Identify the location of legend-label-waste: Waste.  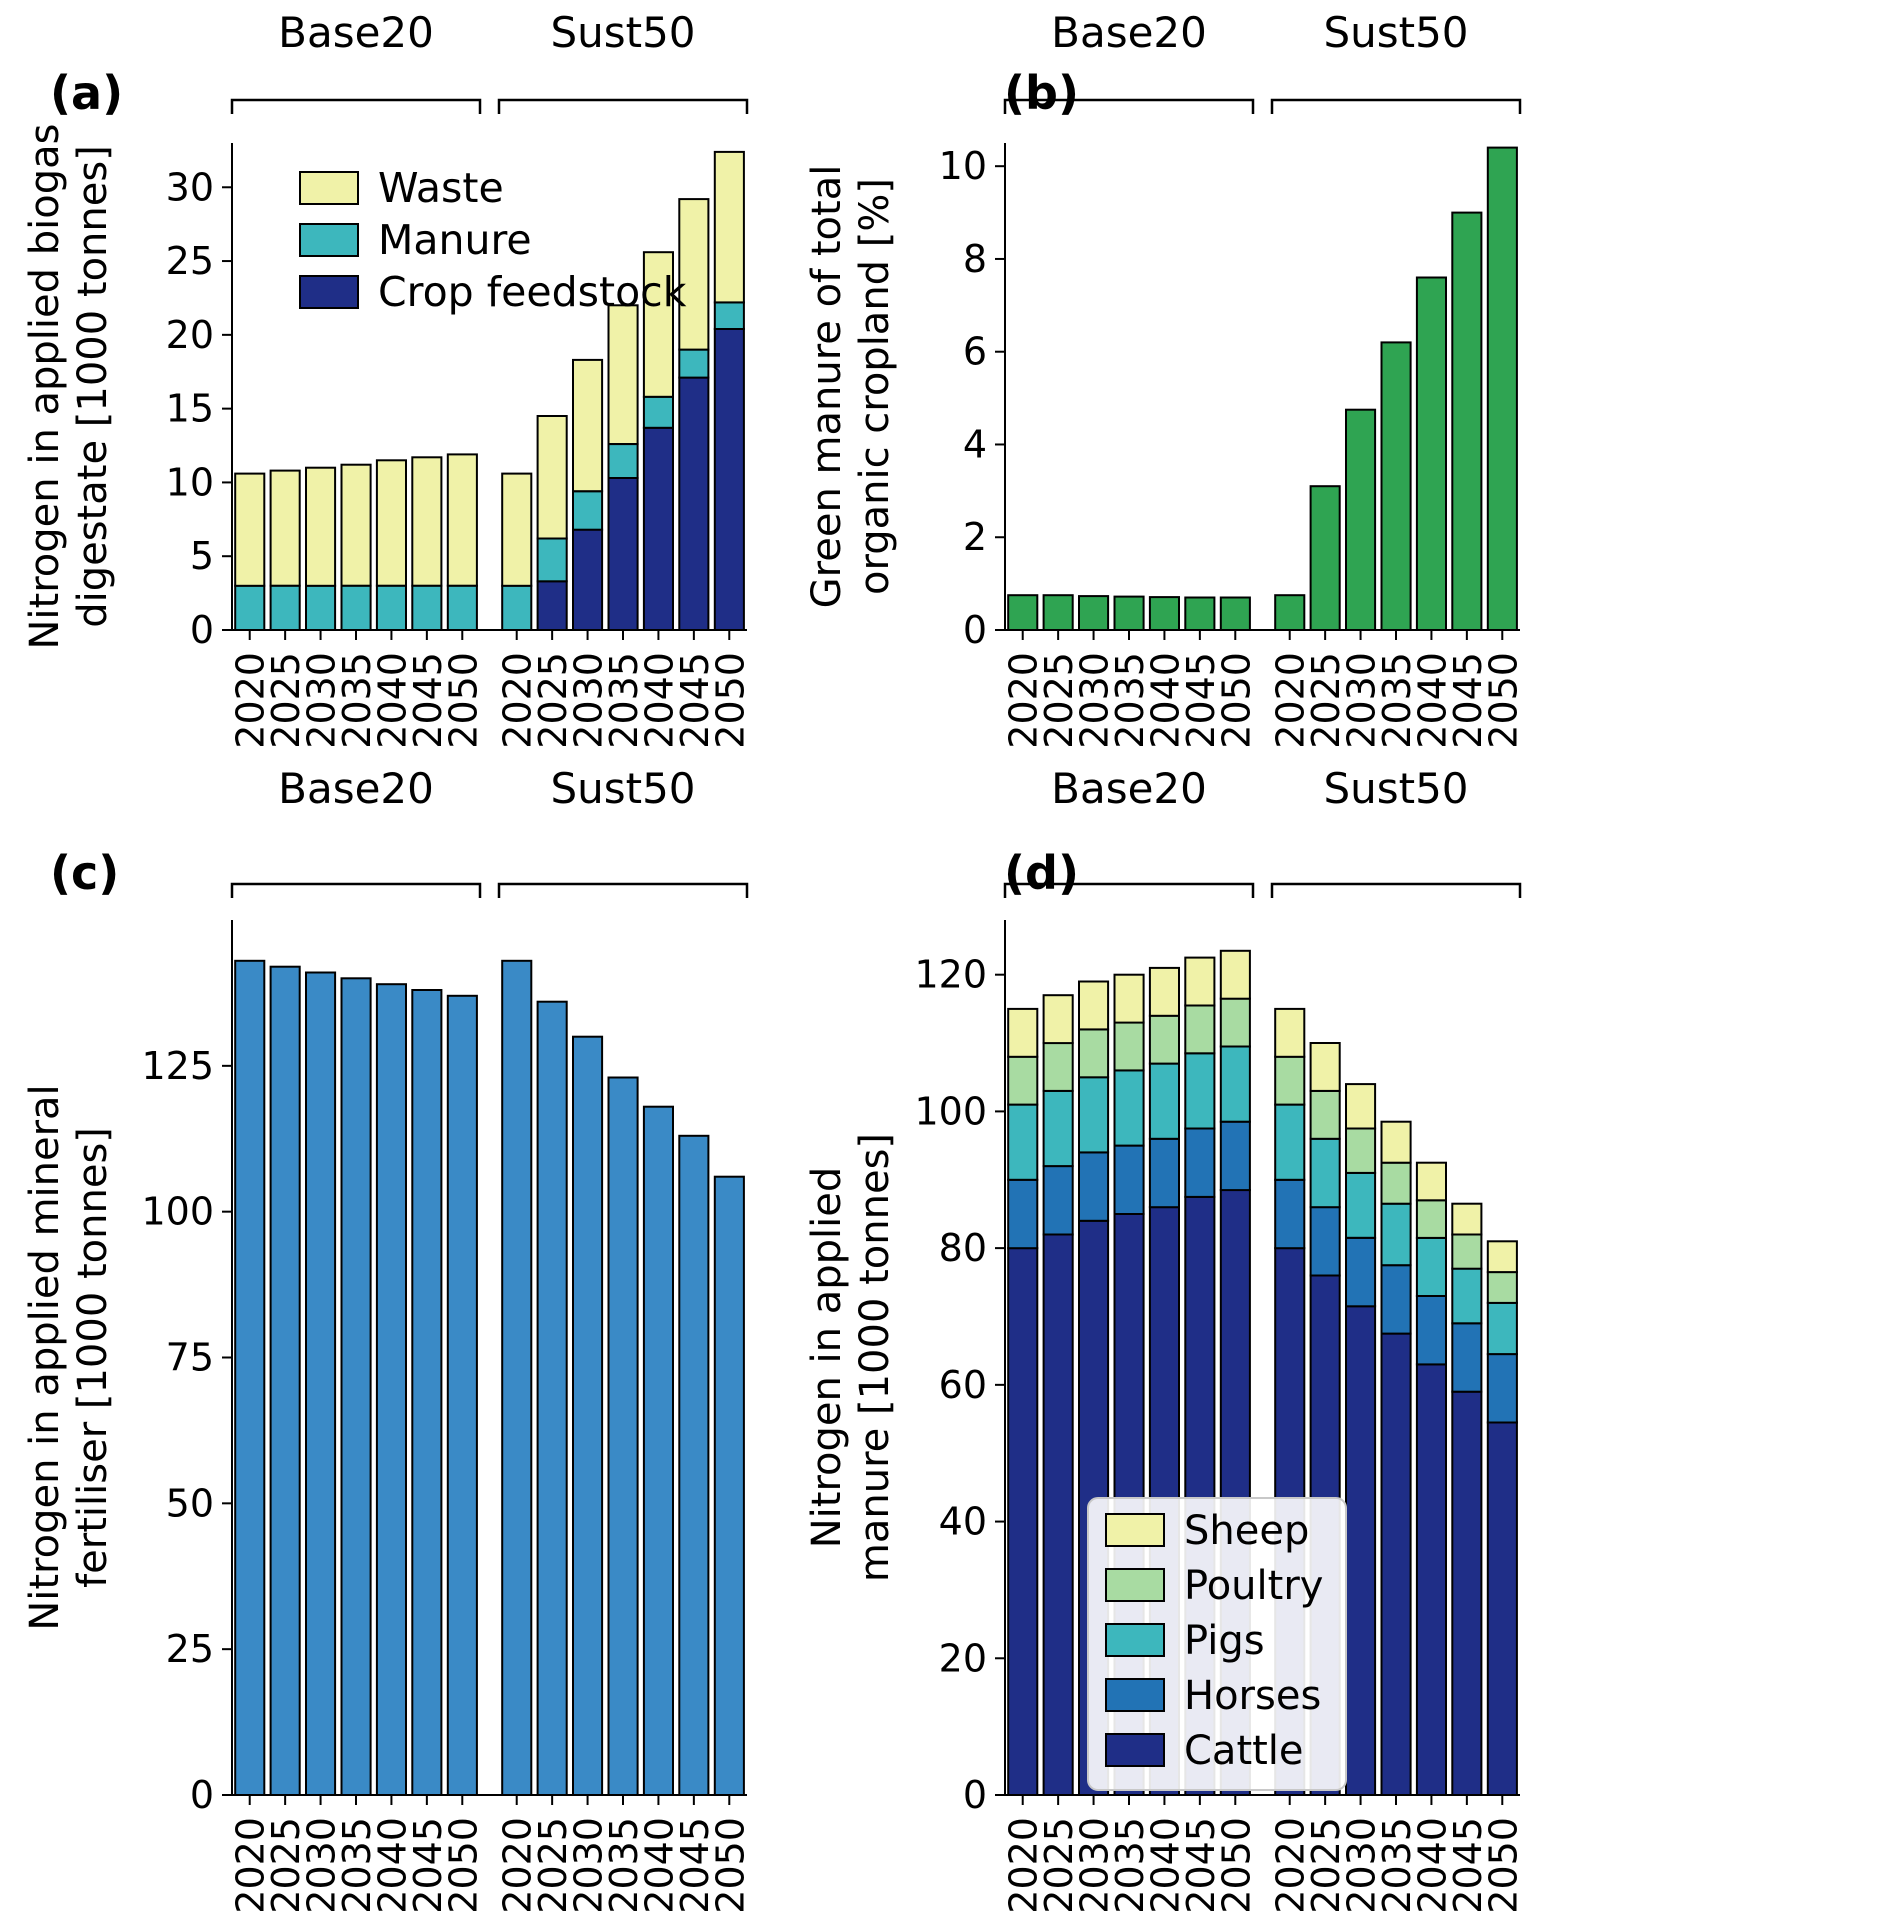
(441, 188).